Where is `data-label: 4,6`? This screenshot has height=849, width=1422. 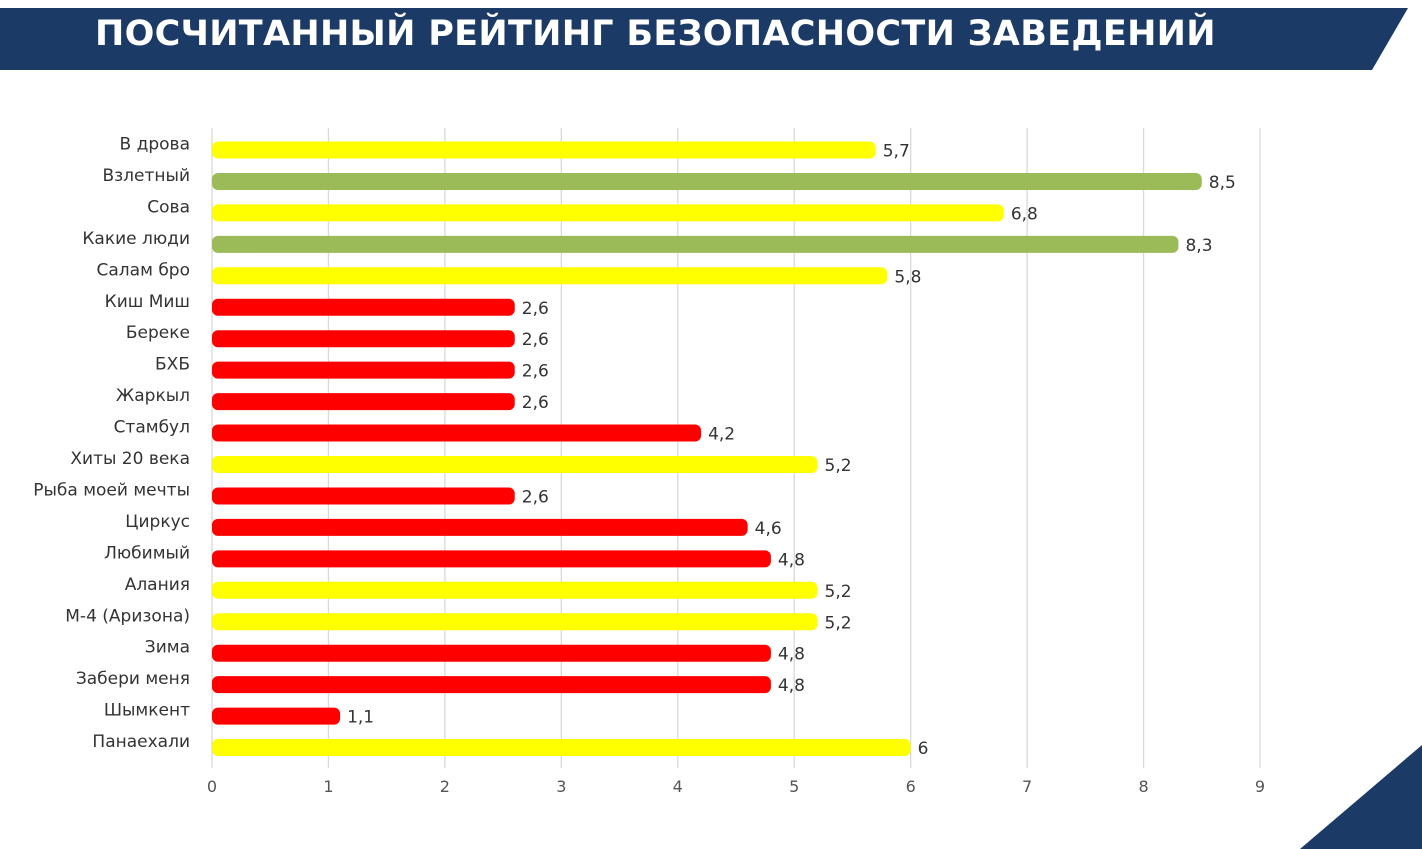 data-label: 4,6 is located at coordinates (768, 529).